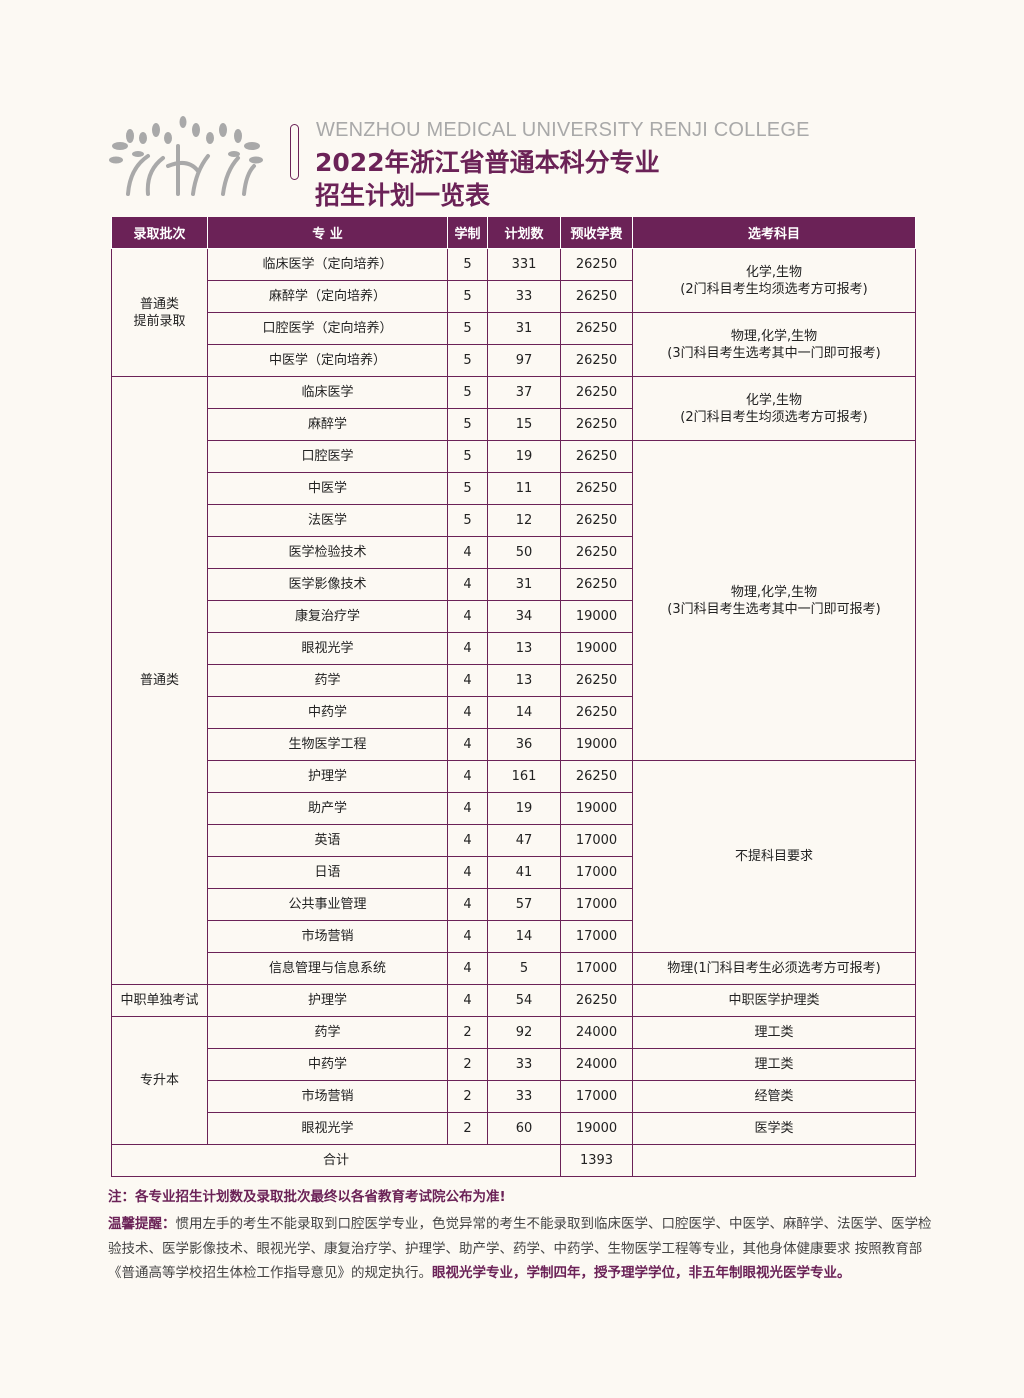 The width and height of the screenshot is (1024, 1398). I want to click on table-row: 麻醉学 5 15 26250, so click(514, 424).